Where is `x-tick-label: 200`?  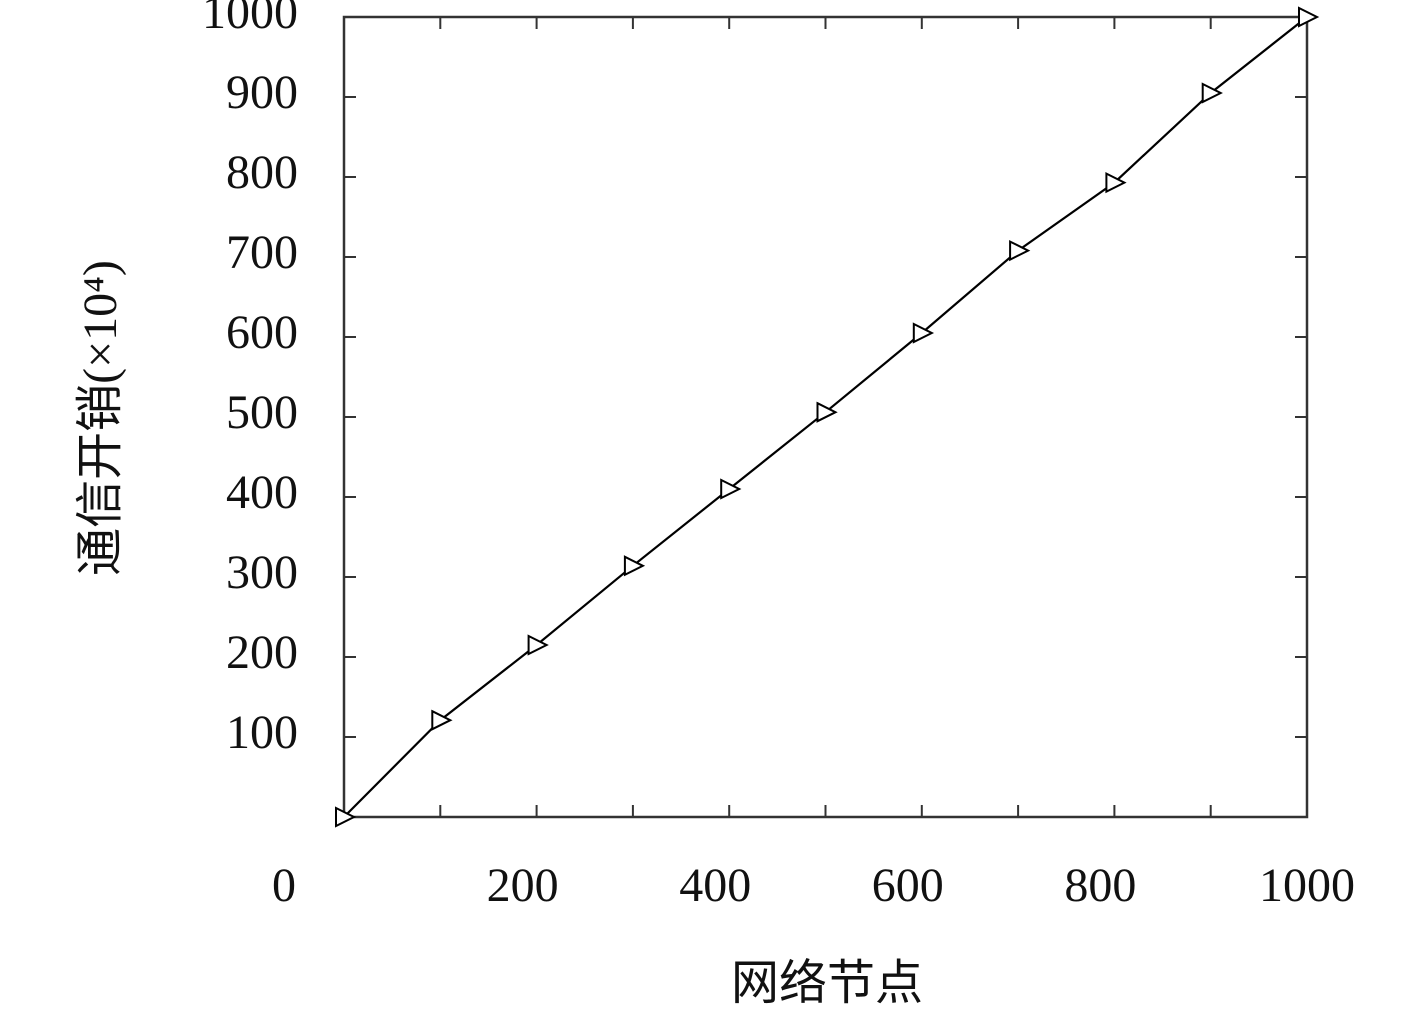
x-tick-label: 200 is located at coordinates (523, 885).